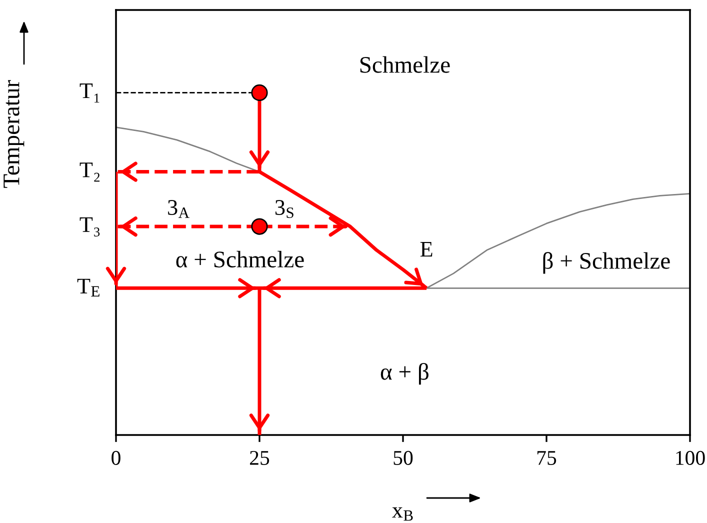  I want to click on x-tick-label: 100, so click(690, 457).